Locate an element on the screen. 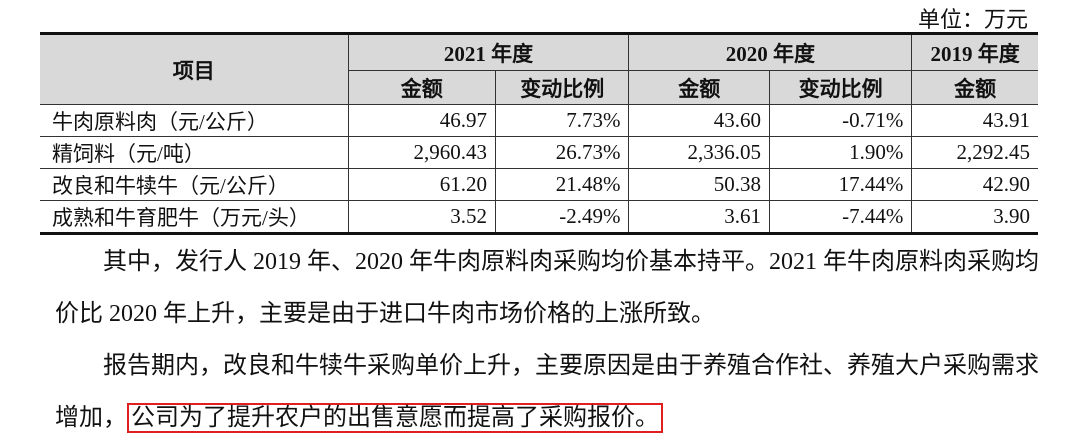 This screenshot has width=1080, height=444. value-cell: 3.52 is located at coordinates (422, 217).